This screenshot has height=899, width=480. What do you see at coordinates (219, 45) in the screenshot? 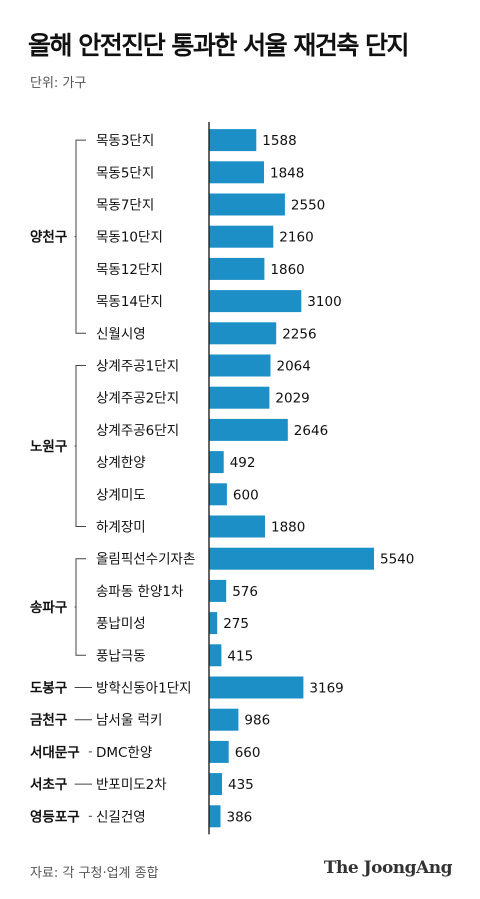
I see `chart-title: 올해 안전진단 통과한 서울 재건축 단지` at bounding box center [219, 45].